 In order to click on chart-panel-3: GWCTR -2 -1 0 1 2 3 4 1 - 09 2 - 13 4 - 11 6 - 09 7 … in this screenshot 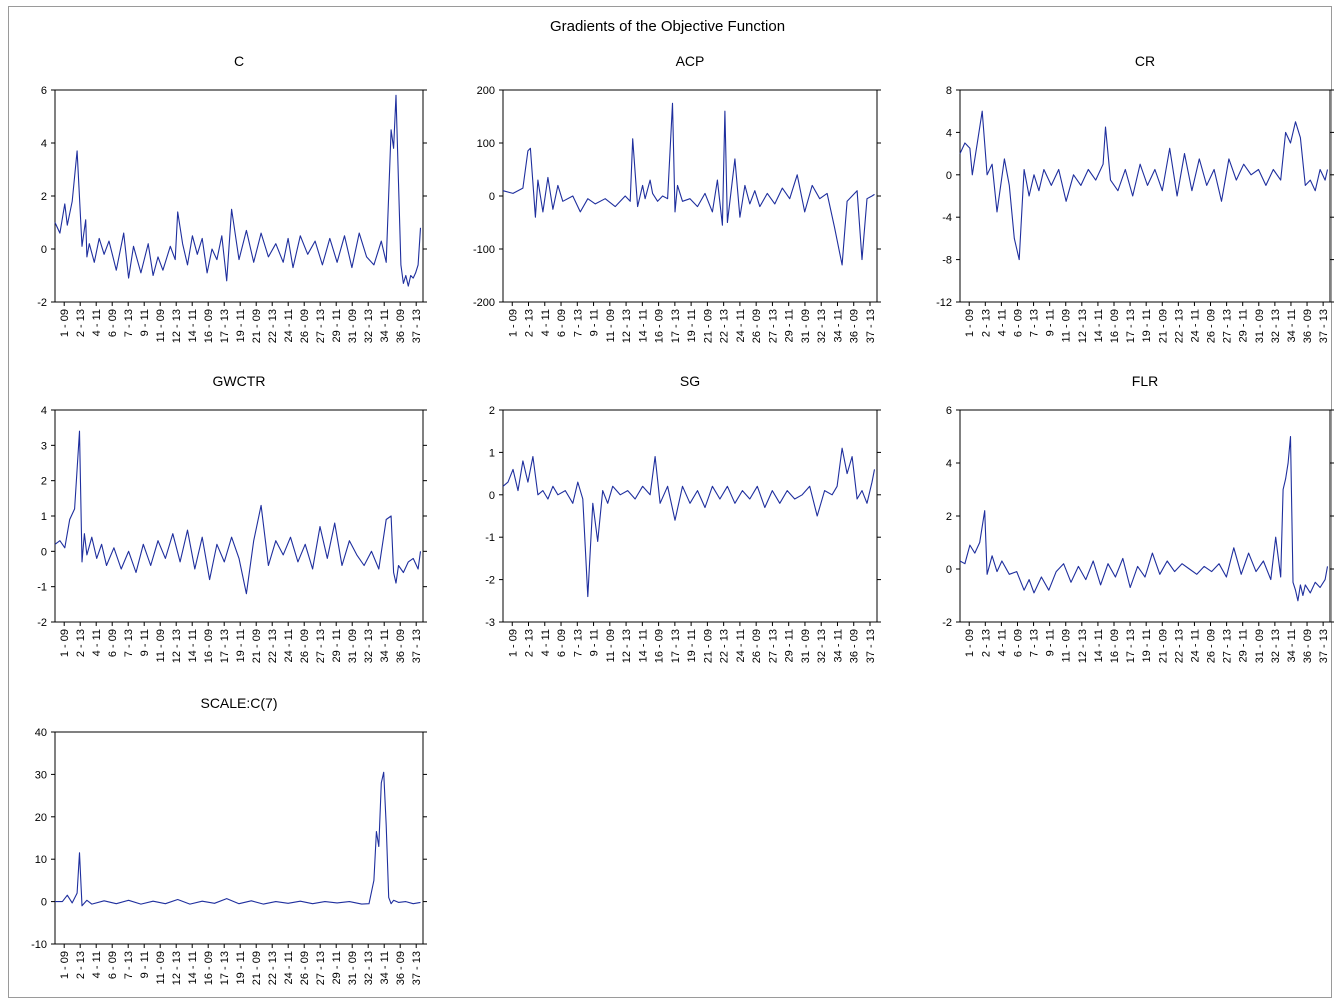, I will do `click(232, 518)`.